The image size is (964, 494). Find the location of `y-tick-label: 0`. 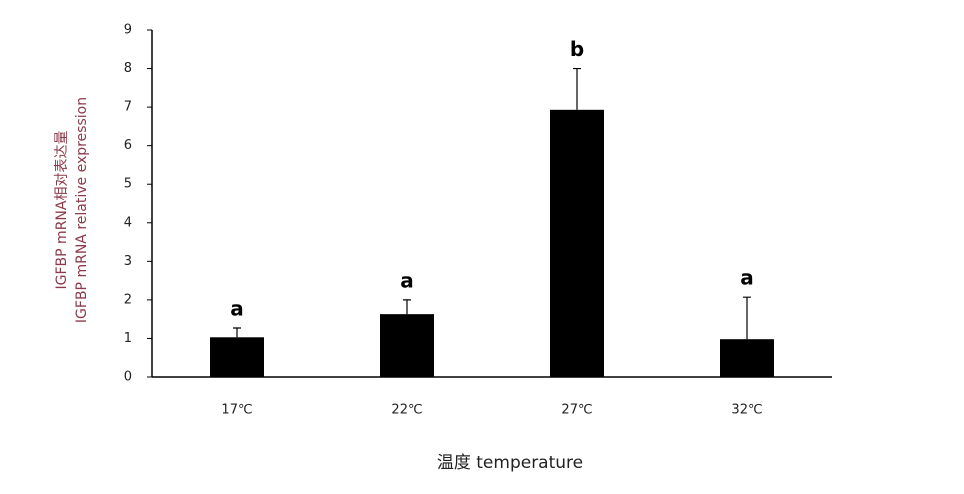

y-tick-label: 0 is located at coordinates (128, 377).